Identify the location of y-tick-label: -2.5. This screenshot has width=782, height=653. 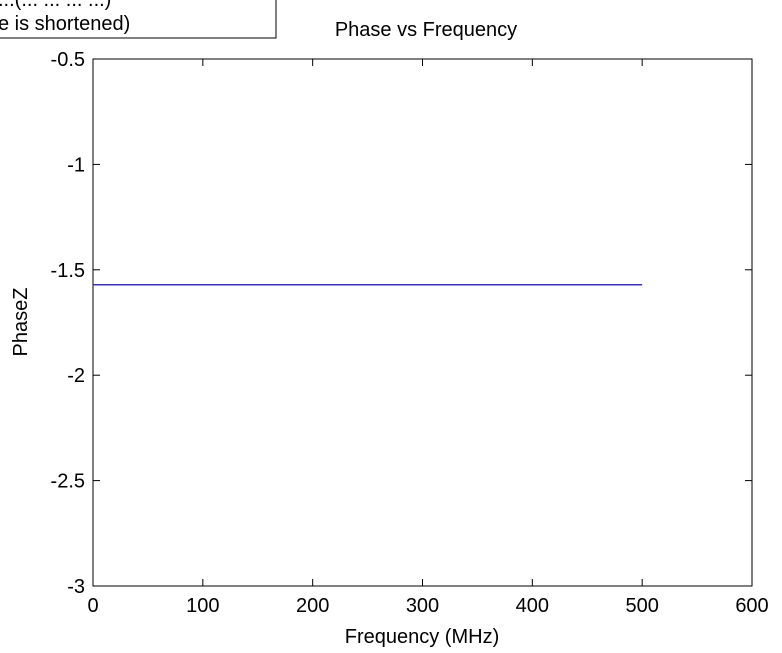
(68, 482).